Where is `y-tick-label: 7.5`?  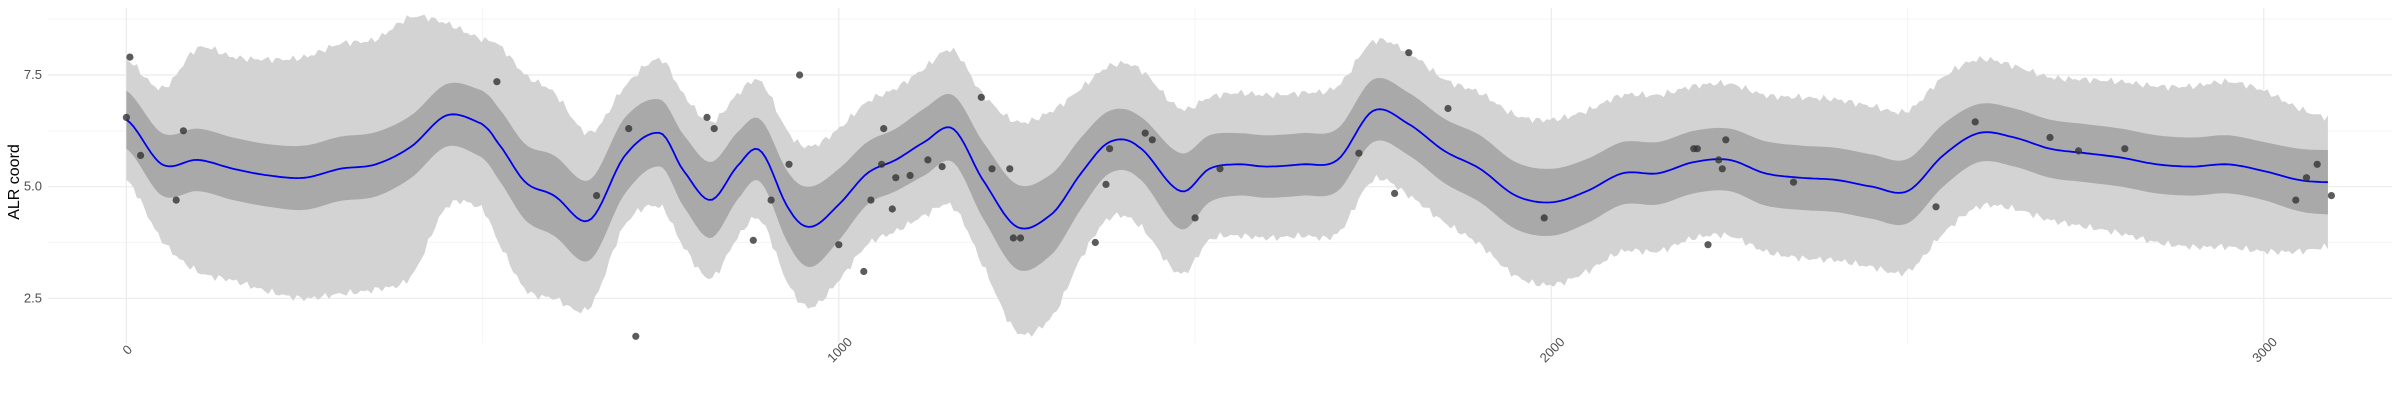 y-tick-label: 7.5 is located at coordinates (33, 74).